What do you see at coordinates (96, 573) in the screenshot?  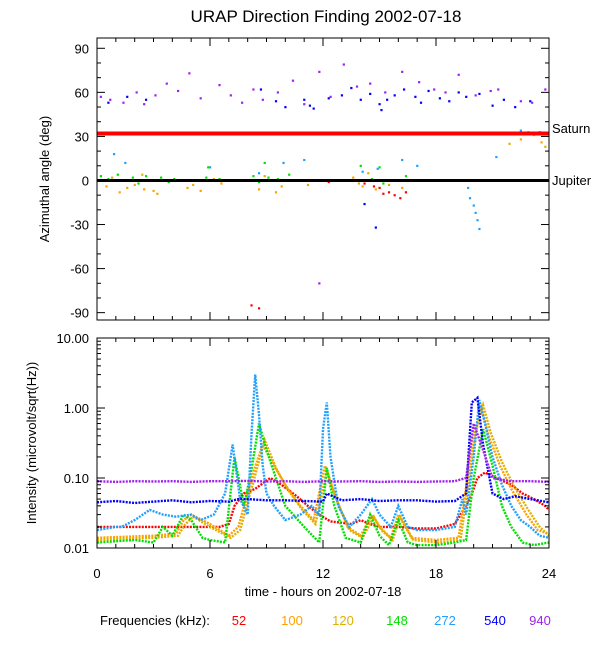 I see `x-tick-label: 0` at bounding box center [96, 573].